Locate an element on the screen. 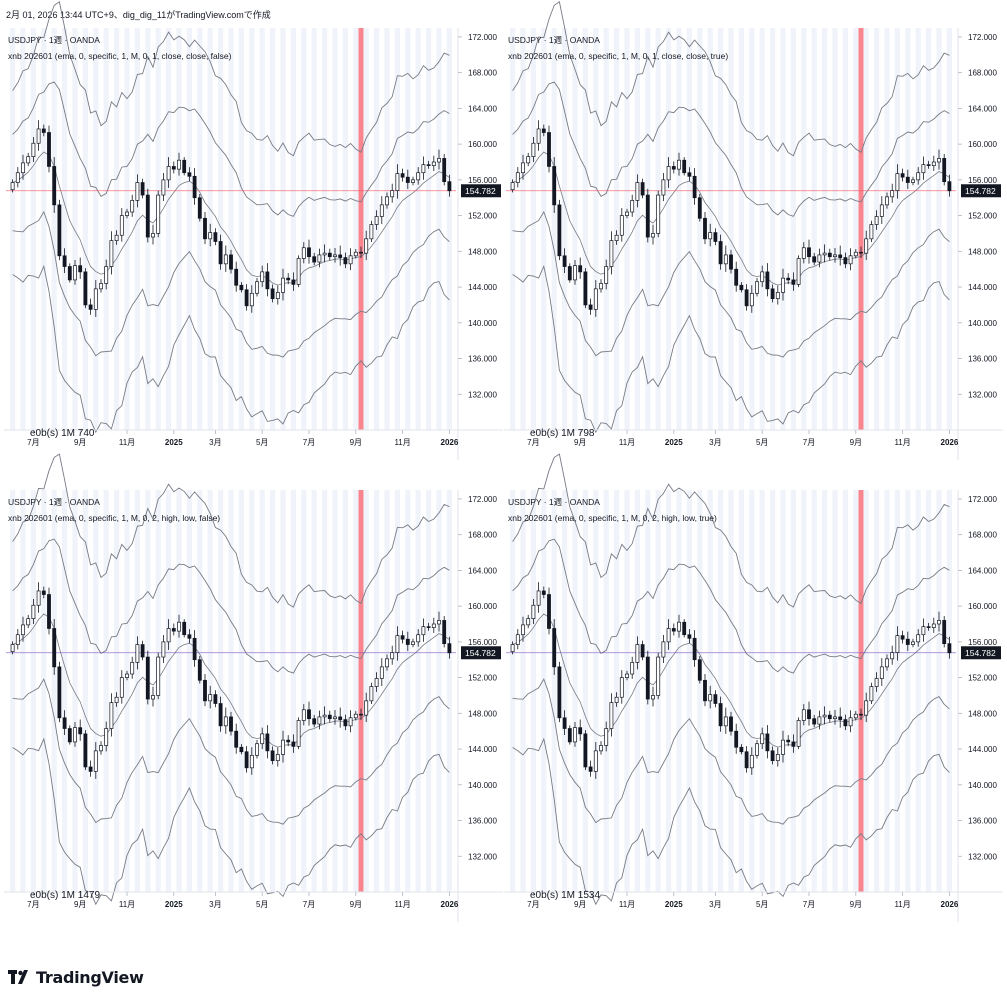  y-tick-label: 136.000 is located at coordinates (482, 821).